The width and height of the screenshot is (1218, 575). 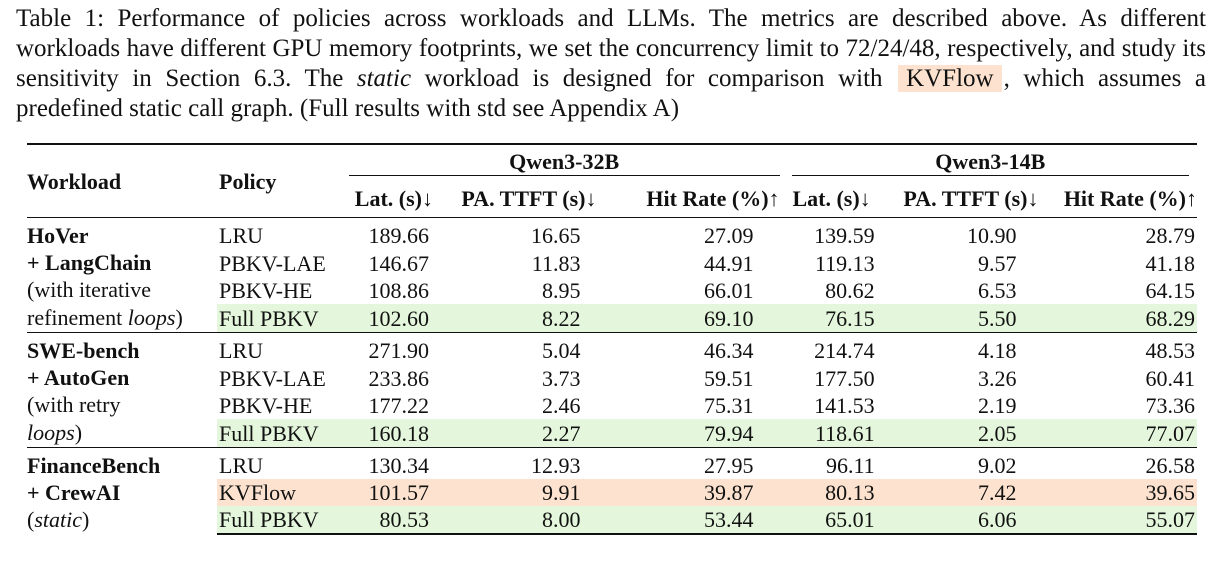 I want to click on header-model-1: Qwen3-32B, so click(x=566, y=161).